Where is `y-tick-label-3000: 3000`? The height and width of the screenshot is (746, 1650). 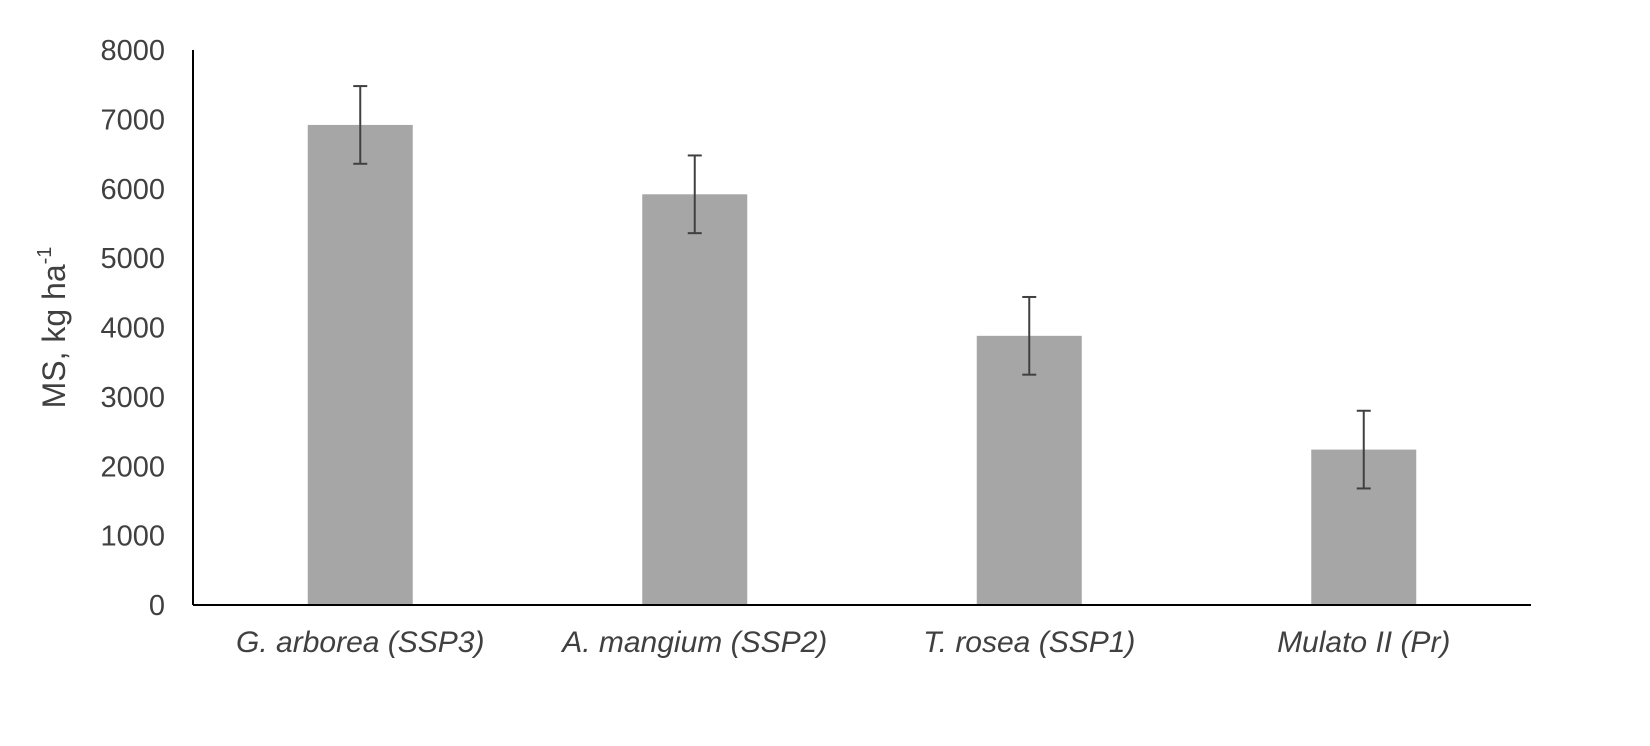
y-tick-label-3000: 3000 is located at coordinates (132, 398).